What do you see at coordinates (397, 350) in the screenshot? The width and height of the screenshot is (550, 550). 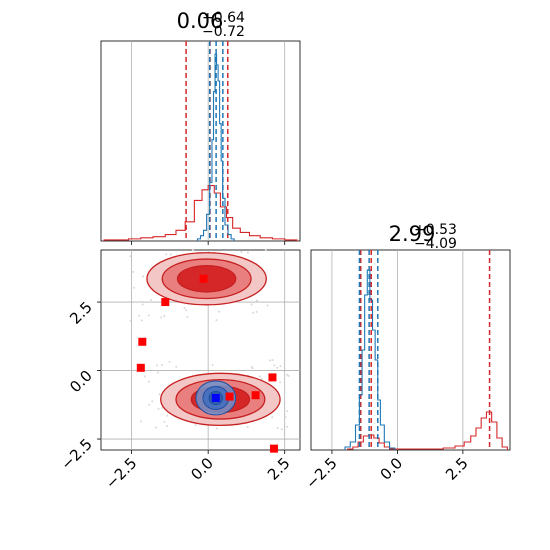 I see `right-histogram-grid` at bounding box center [397, 350].